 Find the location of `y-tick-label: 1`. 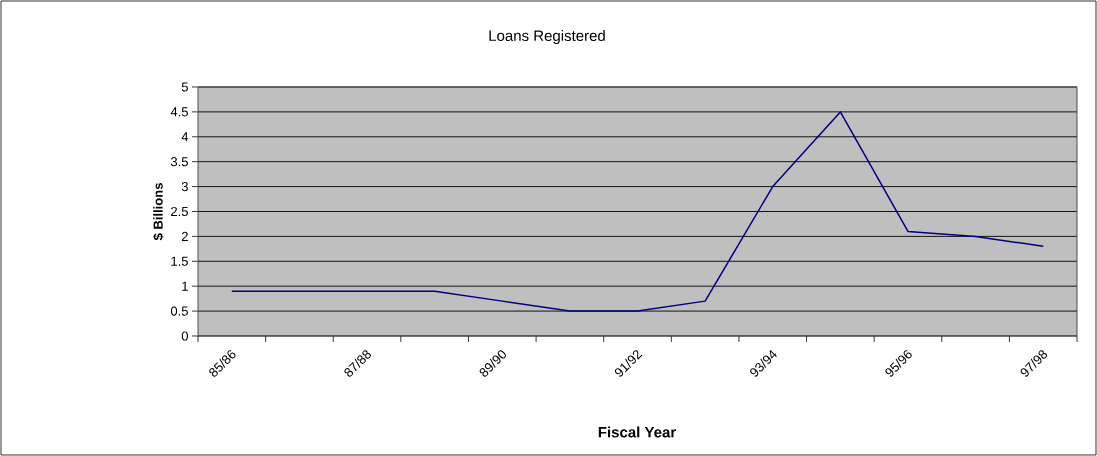

y-tick-label: 1 is located at coordinates (185, 286).